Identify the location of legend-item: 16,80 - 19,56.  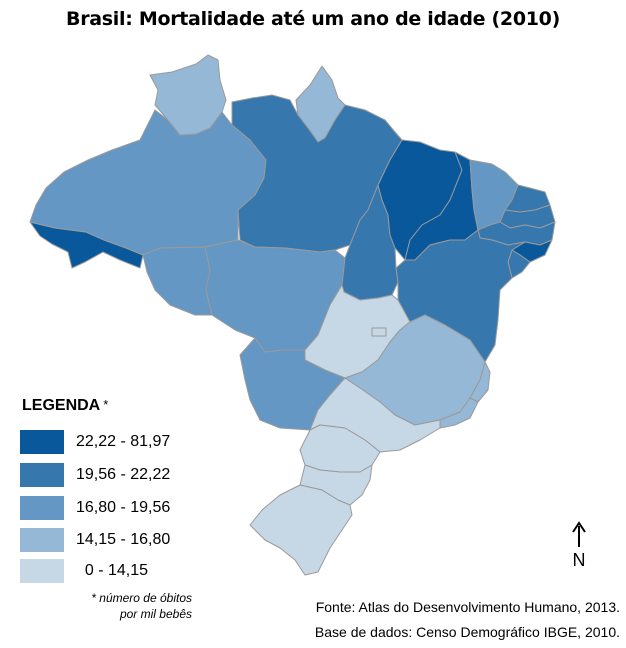
(120, 508).